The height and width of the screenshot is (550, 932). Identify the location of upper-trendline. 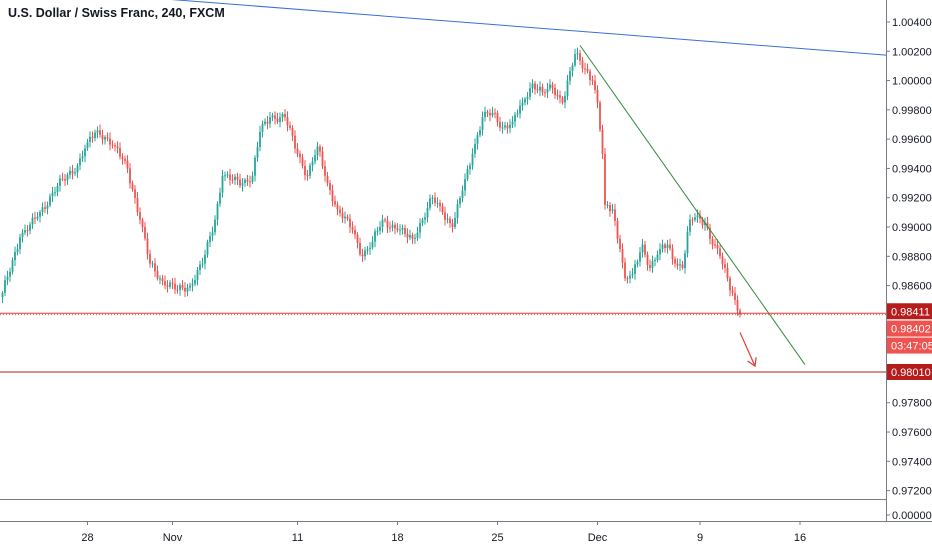
(528, 28).